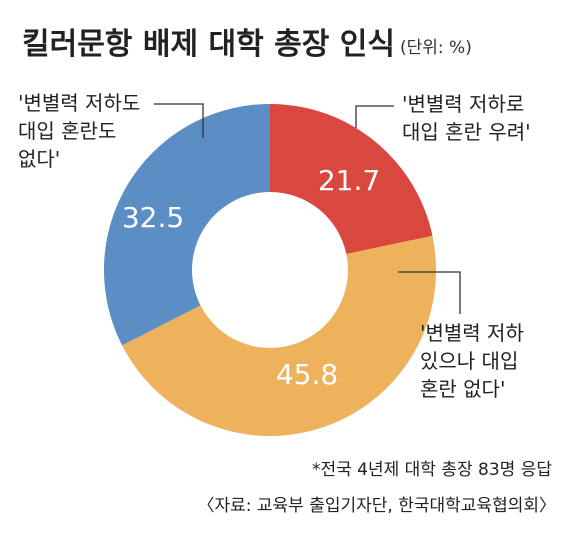 This screenshot has height=537, width=568. What do you see at coordinates (436, 48) in the screenshot?
I see `chart-unit: (단위: %)` at bounding box center [436, 48].